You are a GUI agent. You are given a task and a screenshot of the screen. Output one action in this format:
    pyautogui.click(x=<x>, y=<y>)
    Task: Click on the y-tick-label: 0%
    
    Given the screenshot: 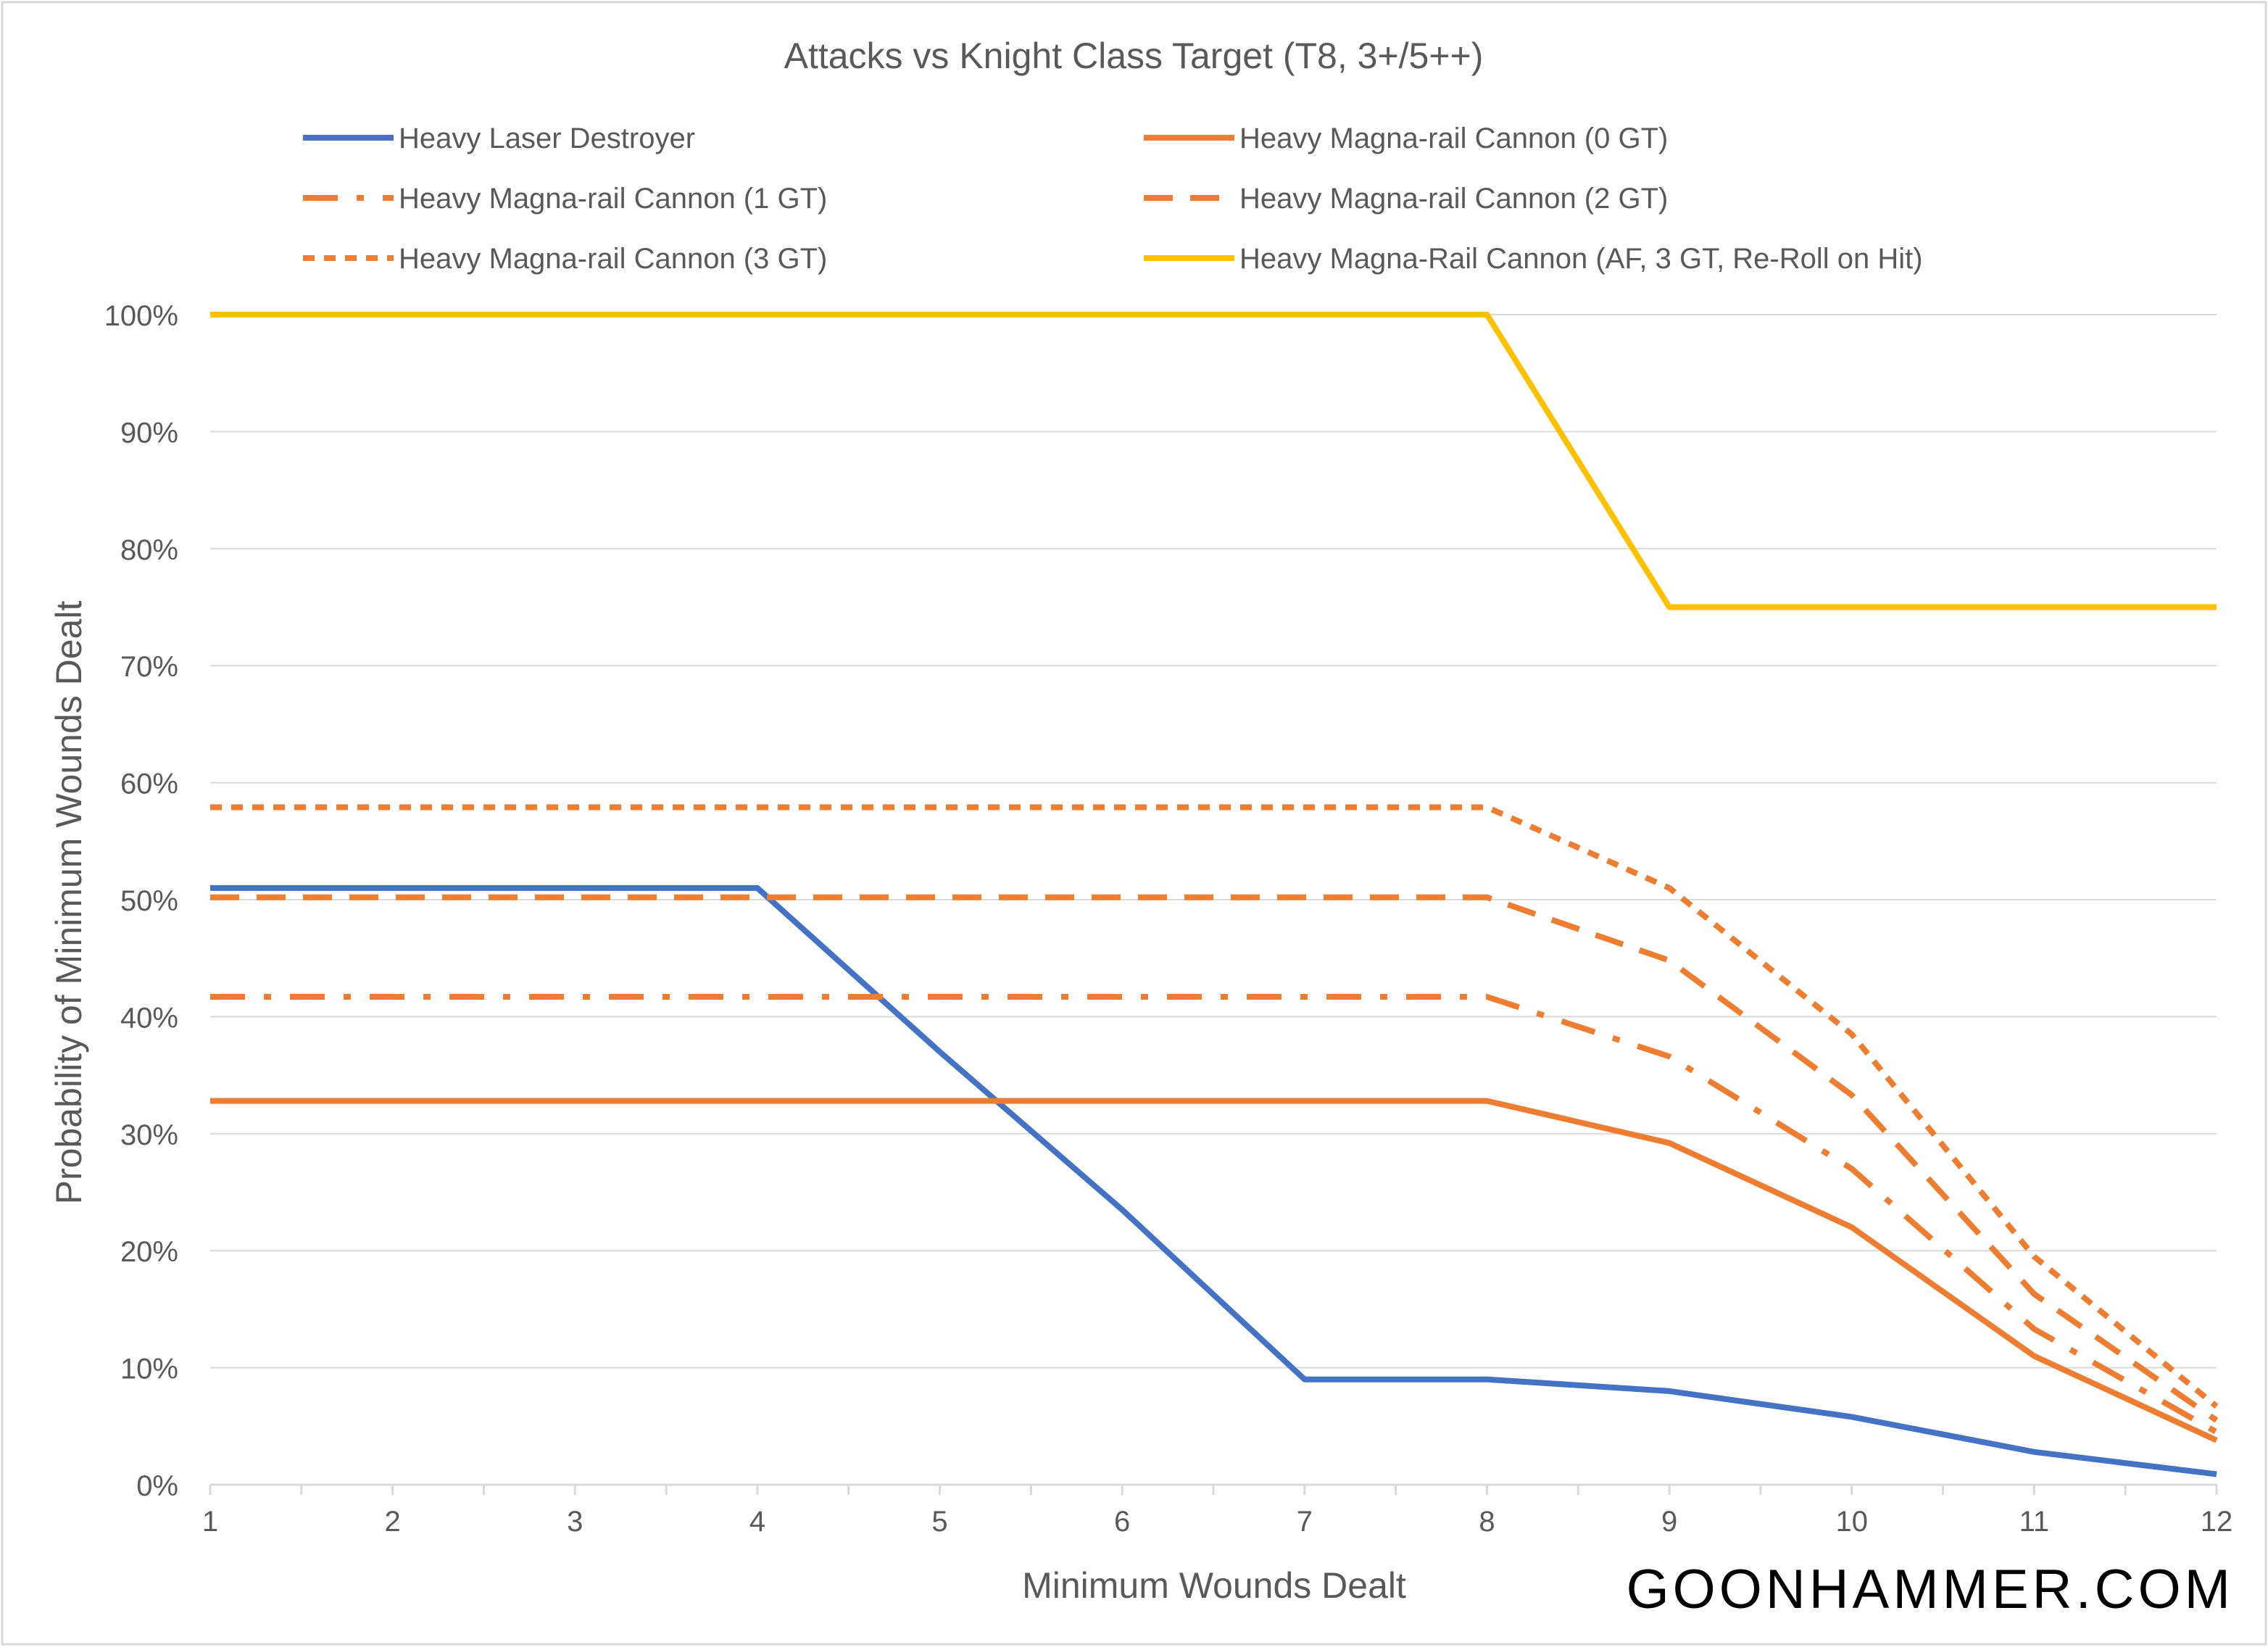 What is the action you would take?
    pyautogui.click(x=157, y=1486)
    